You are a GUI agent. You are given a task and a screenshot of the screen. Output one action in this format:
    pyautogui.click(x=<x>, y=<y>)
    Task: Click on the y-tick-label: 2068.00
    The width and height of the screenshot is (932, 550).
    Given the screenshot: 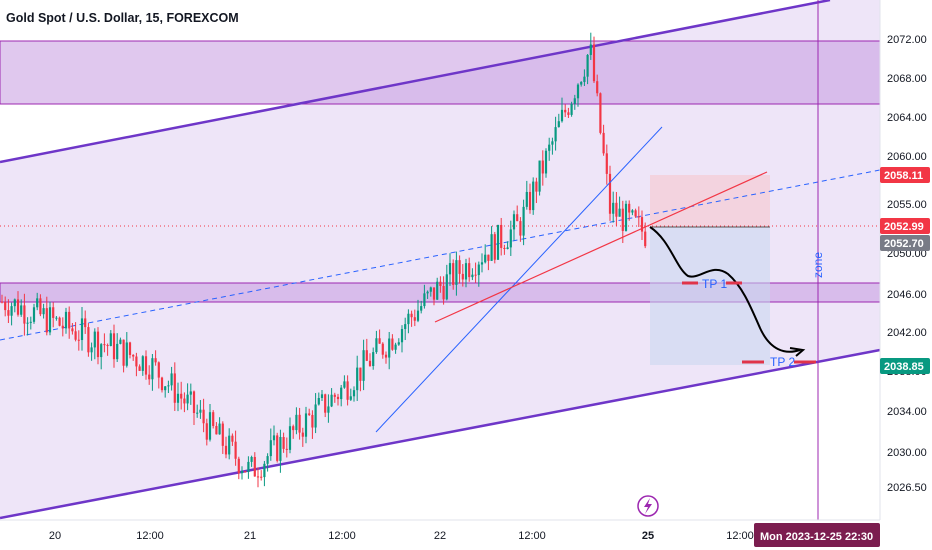 What is the action you would take?
    pyautogui.click(x=907, y=79)
    